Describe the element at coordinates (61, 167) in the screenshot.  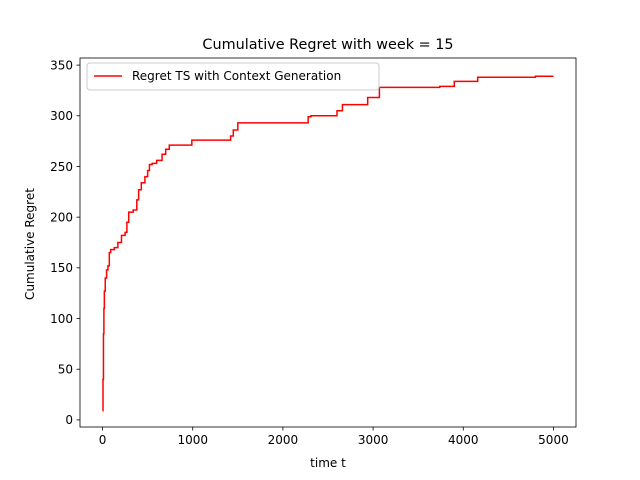
I see `y-tick-label: 250` at that location.